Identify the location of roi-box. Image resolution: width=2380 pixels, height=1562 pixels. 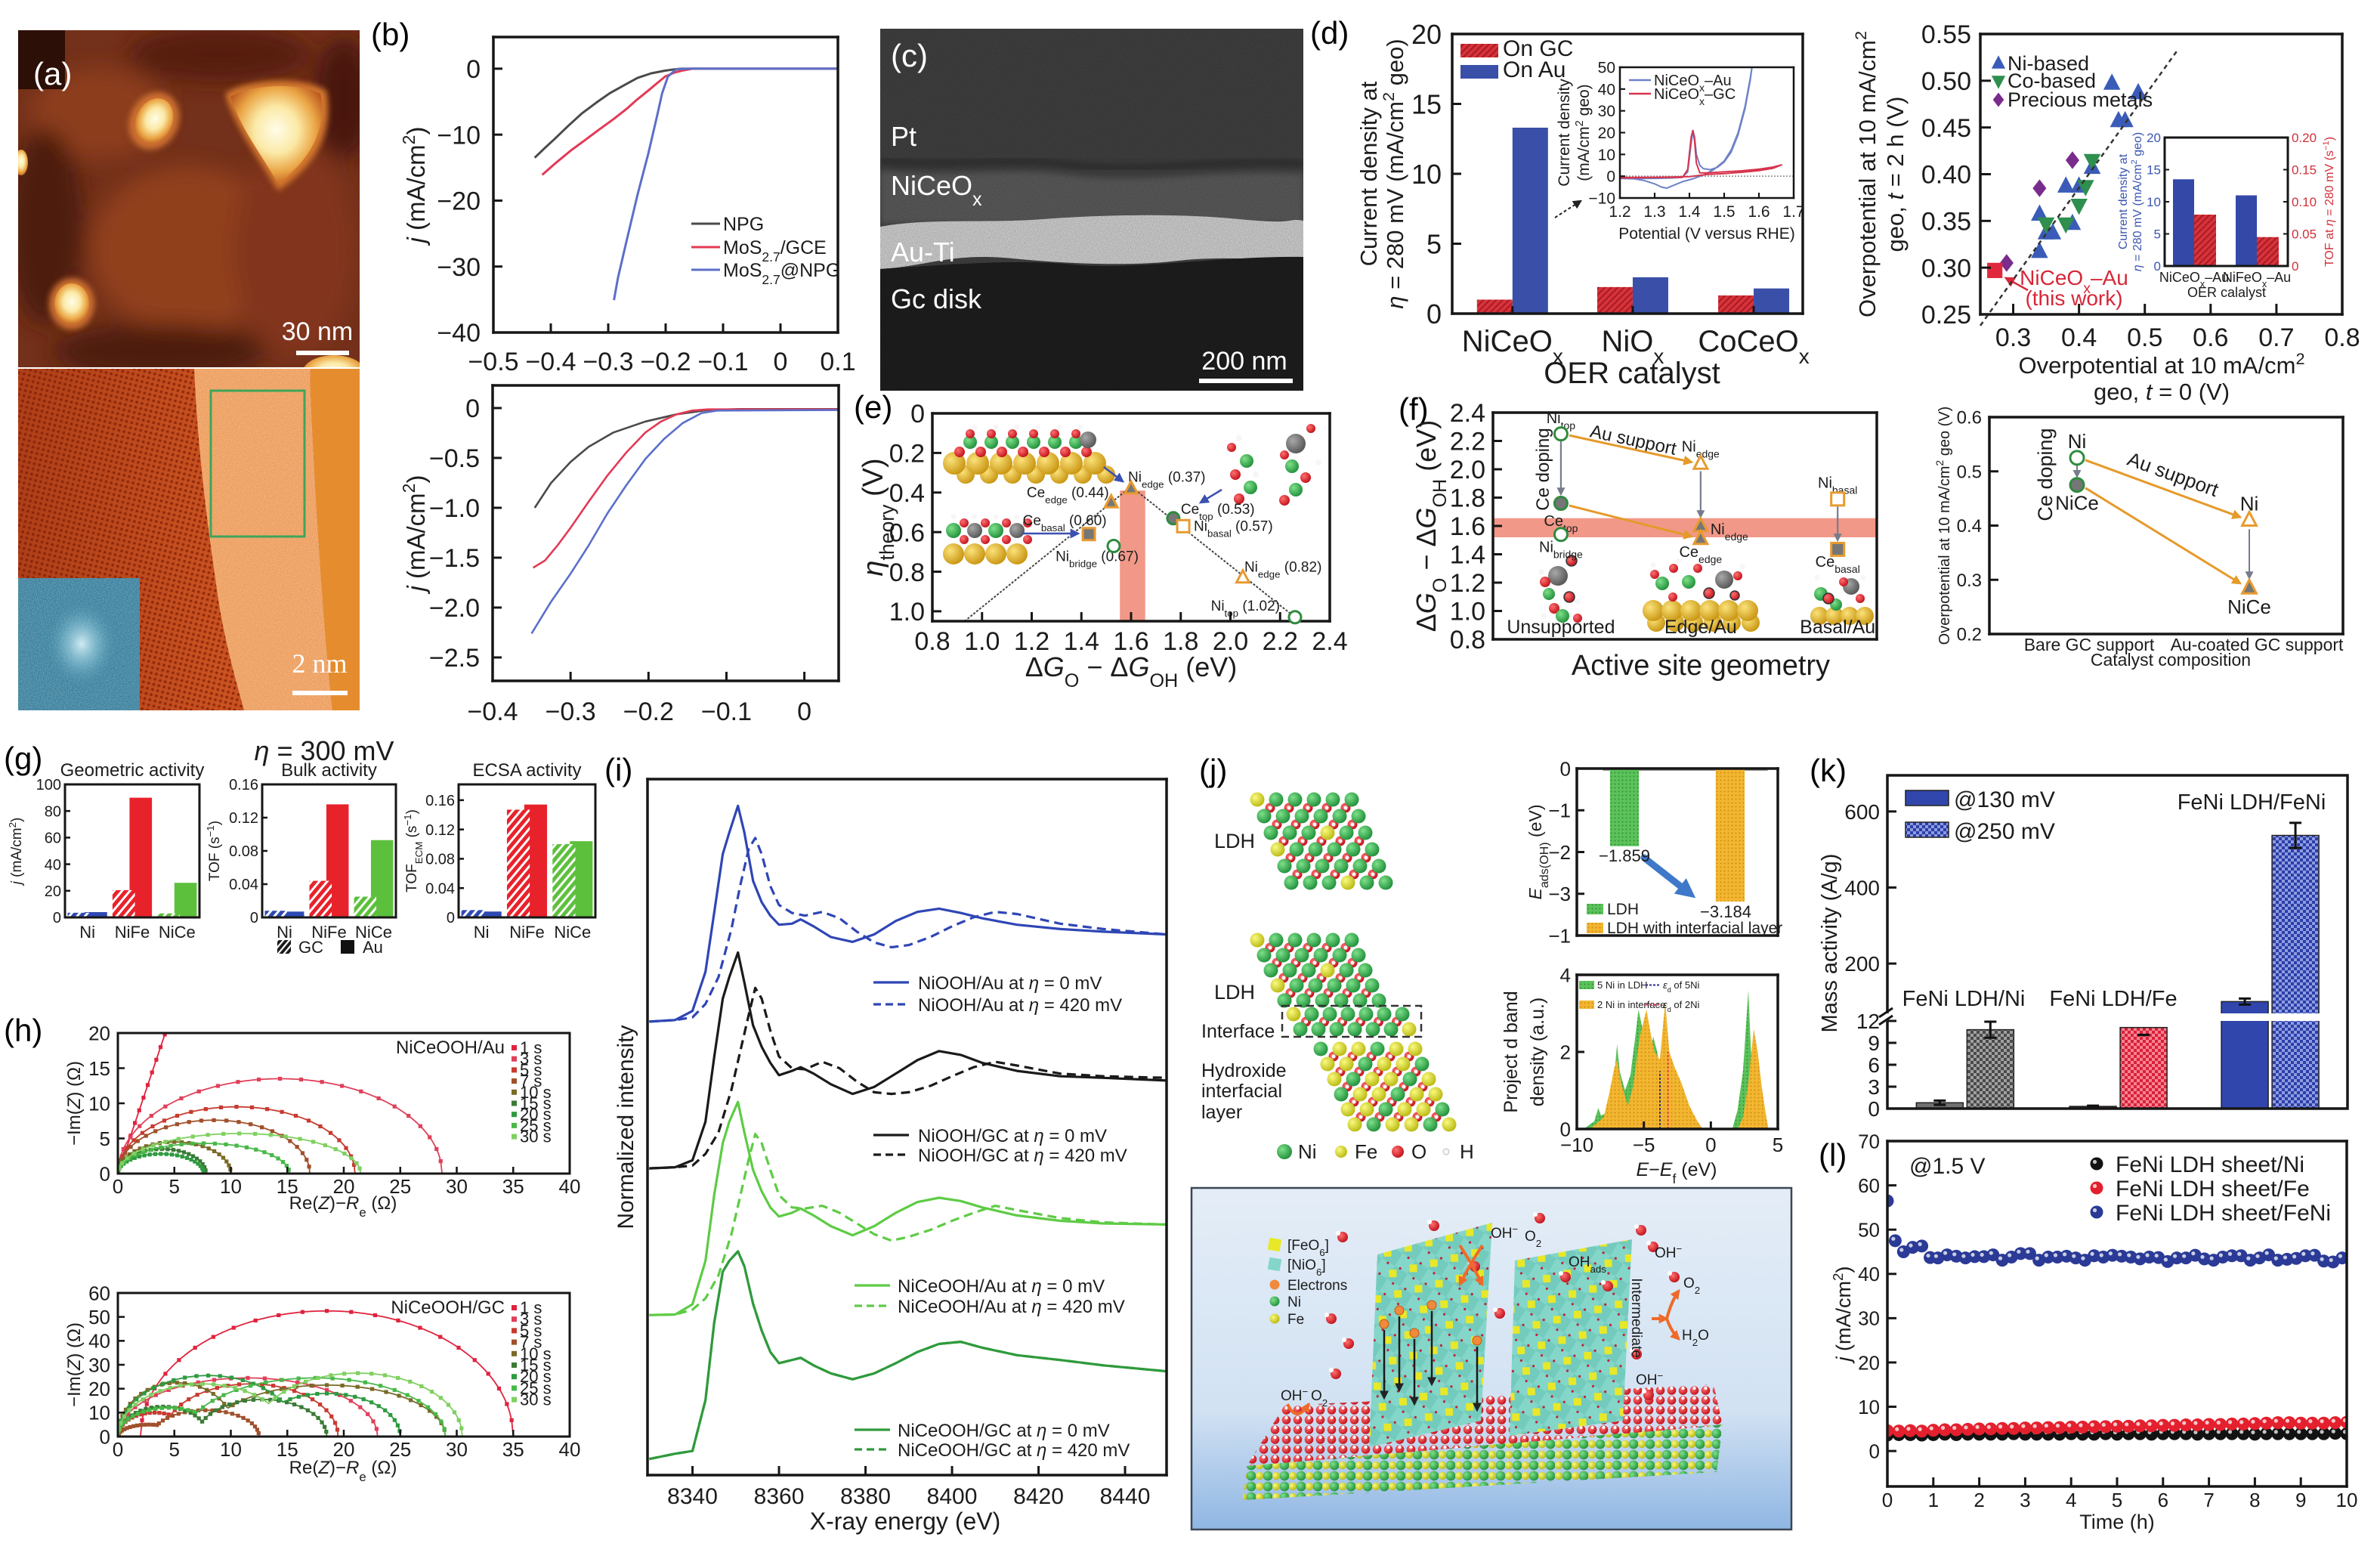
(257, 463).